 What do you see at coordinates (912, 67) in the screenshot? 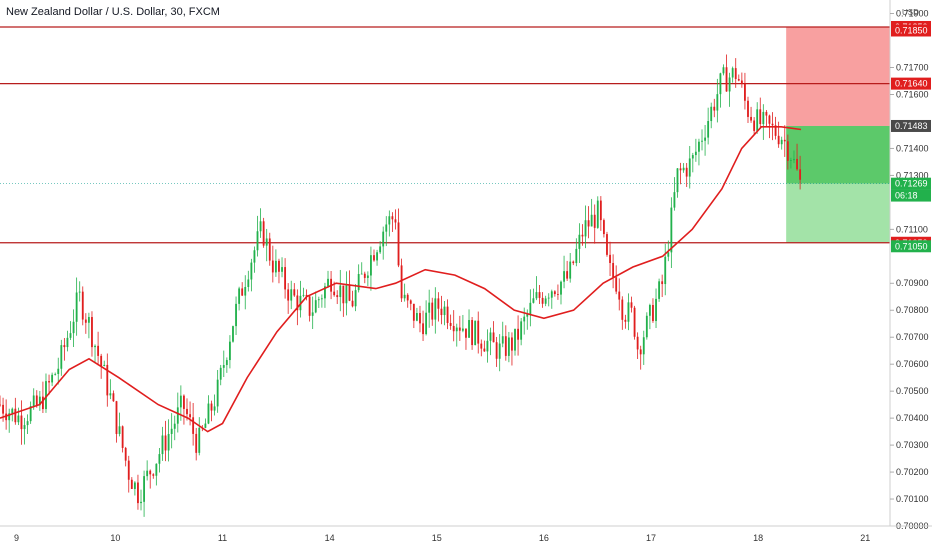
I see `price-tick-label: 0.71700` at bounding box center [912, 67].